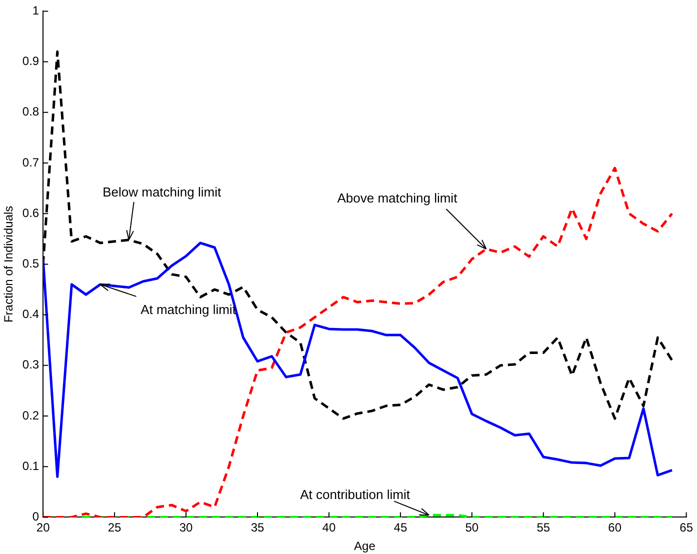 This screenshot has height=554, width=697. What do you see at coordinates (615, 527) in the screenshot?
I see `x-tick-label: 60` at bounding box center [615, 527].